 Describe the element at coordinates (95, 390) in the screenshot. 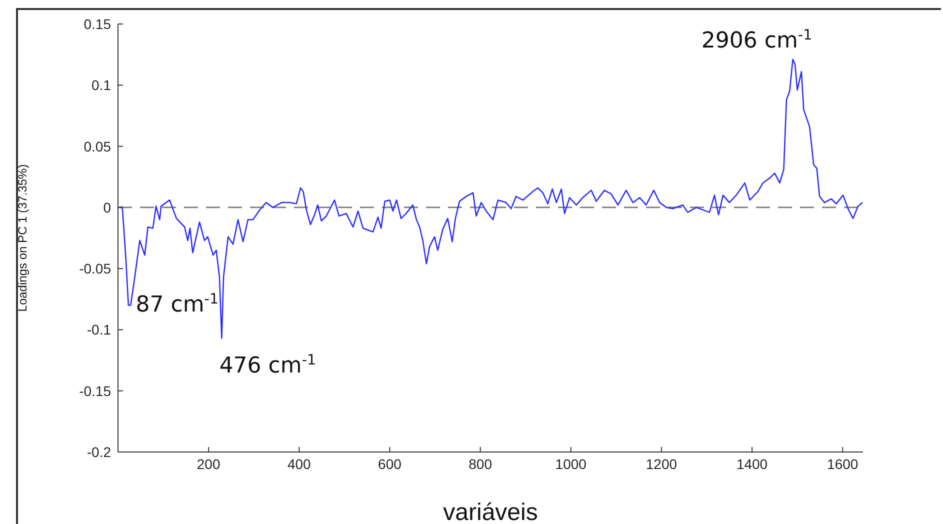

I see `y-tick-label: -0.15` at that location.